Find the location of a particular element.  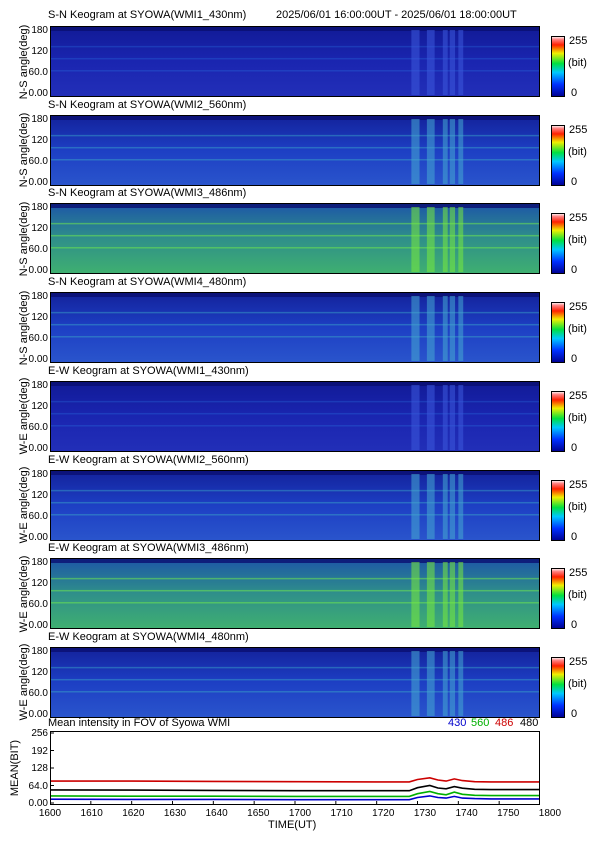

chart-title: Mean intensity in FOV of Syowa WMI is located at coordinates (139, 723).